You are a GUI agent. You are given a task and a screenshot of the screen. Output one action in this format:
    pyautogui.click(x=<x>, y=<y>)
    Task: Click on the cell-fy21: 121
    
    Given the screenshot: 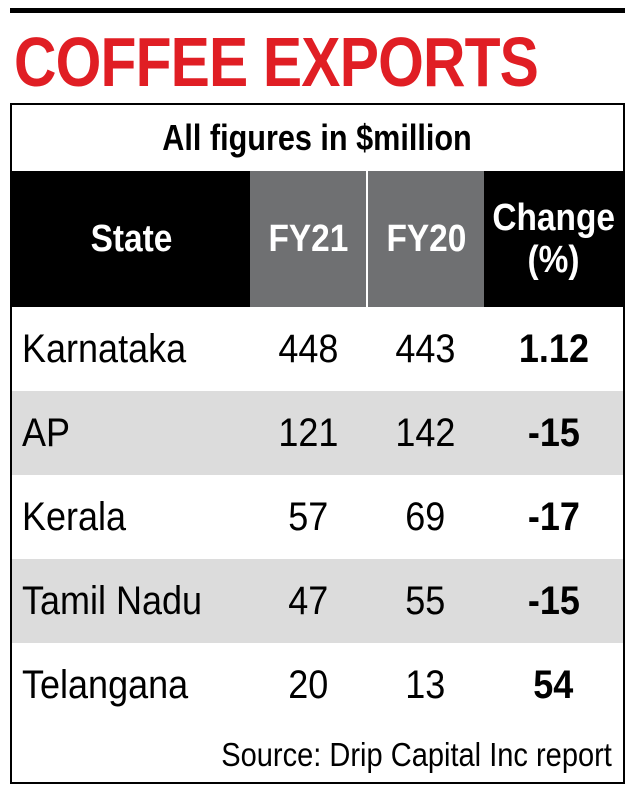 What is the action you would take?
    pyautogui.click(x=308, y=433)
    